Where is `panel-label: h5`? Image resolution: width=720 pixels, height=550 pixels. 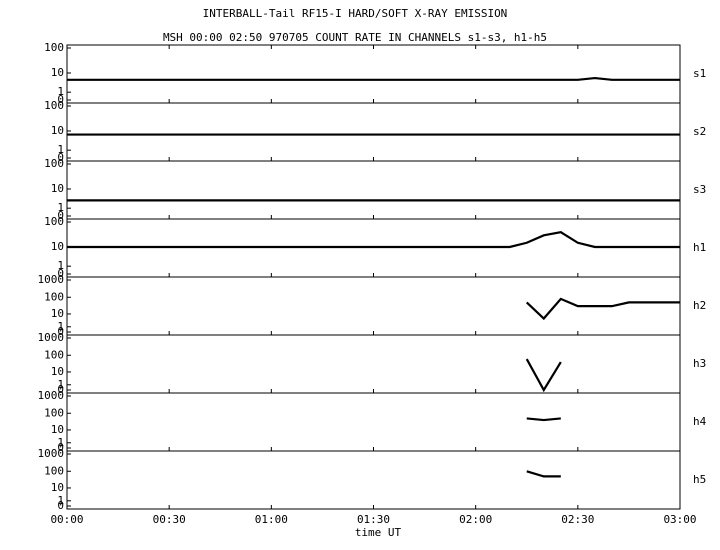
panel-label: h5 is located at coordinates (699, 479).